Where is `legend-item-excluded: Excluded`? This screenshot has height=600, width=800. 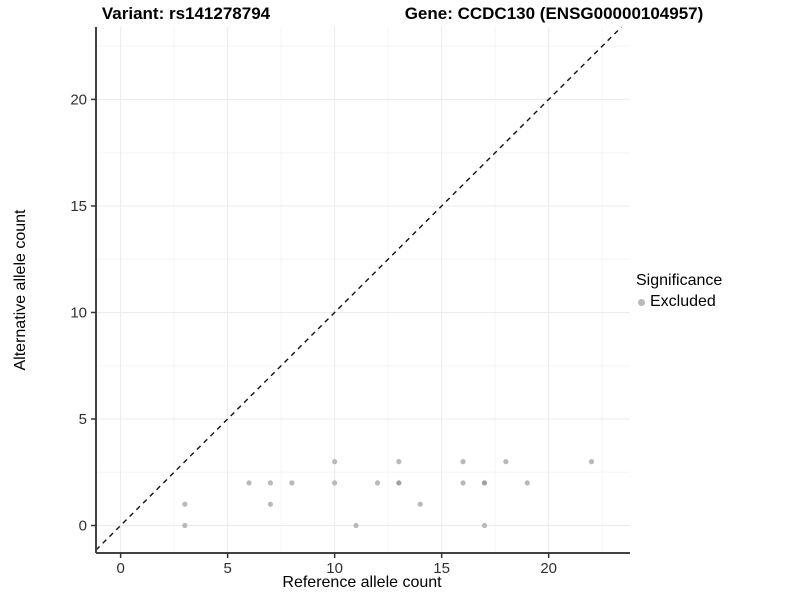
legend-item-excluded: Excluded is located at coordinates (680, 302).